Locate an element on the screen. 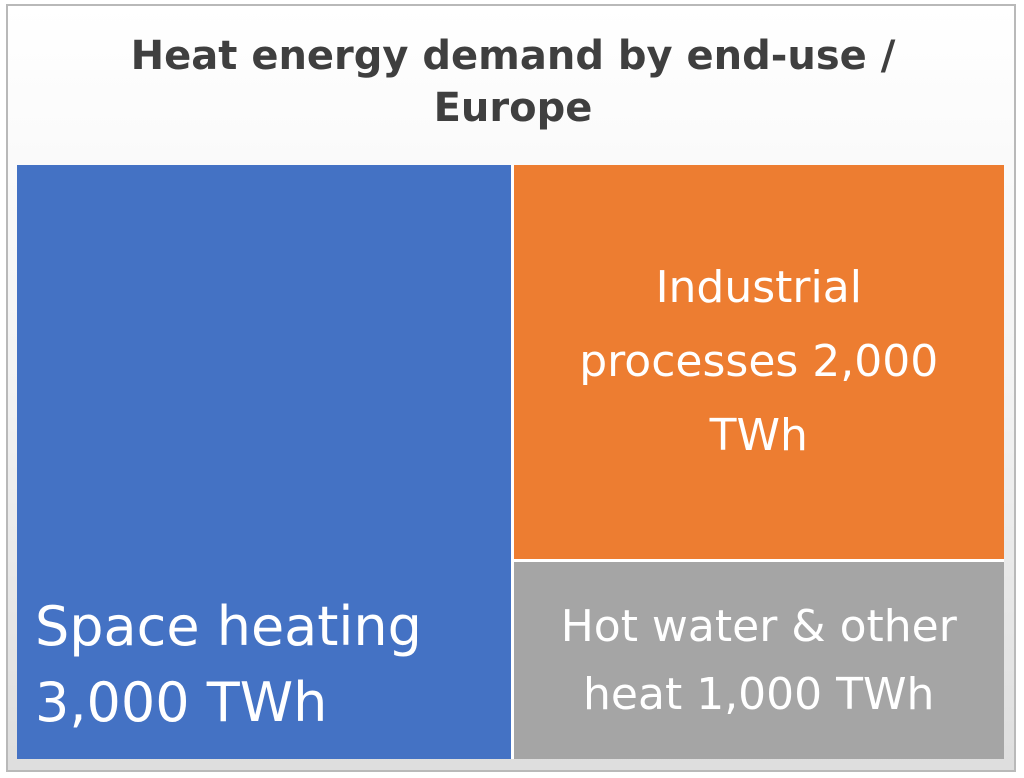 The width and height of the screenshot is (1024, 778). chart-title-line-2: Europe is located at coordinates (513, 108).